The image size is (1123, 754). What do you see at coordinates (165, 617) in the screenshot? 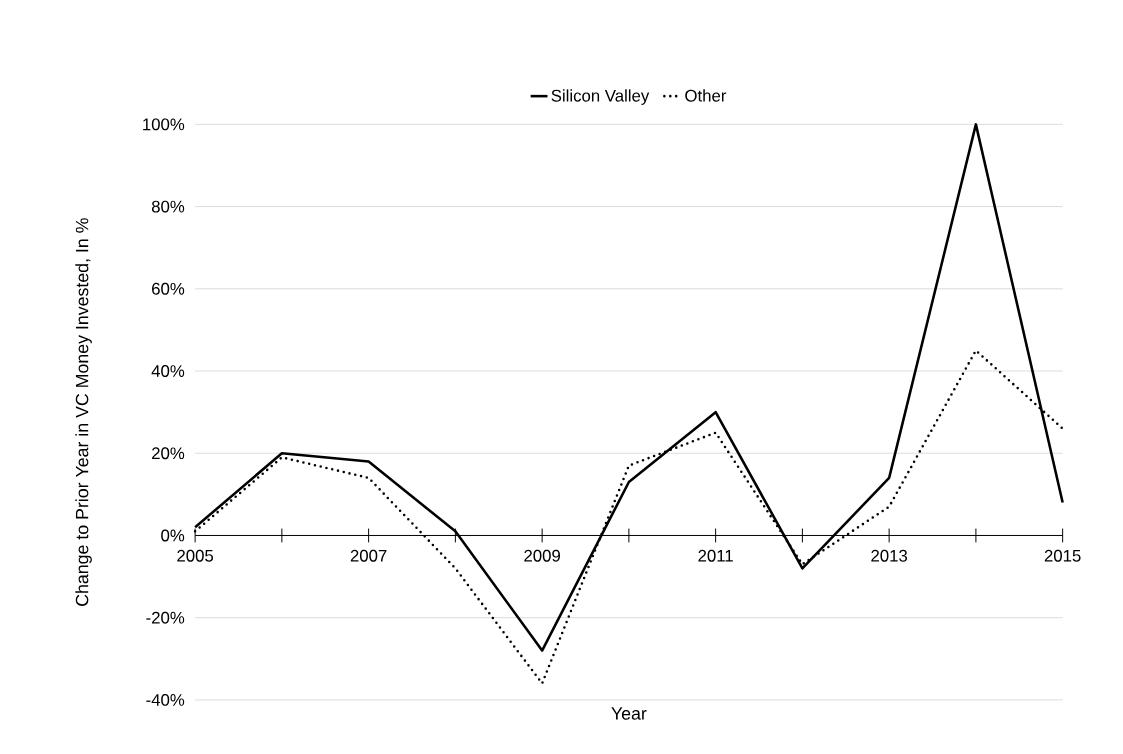
I see `y-tick-label: -20%` at bounding box center [165, 617].